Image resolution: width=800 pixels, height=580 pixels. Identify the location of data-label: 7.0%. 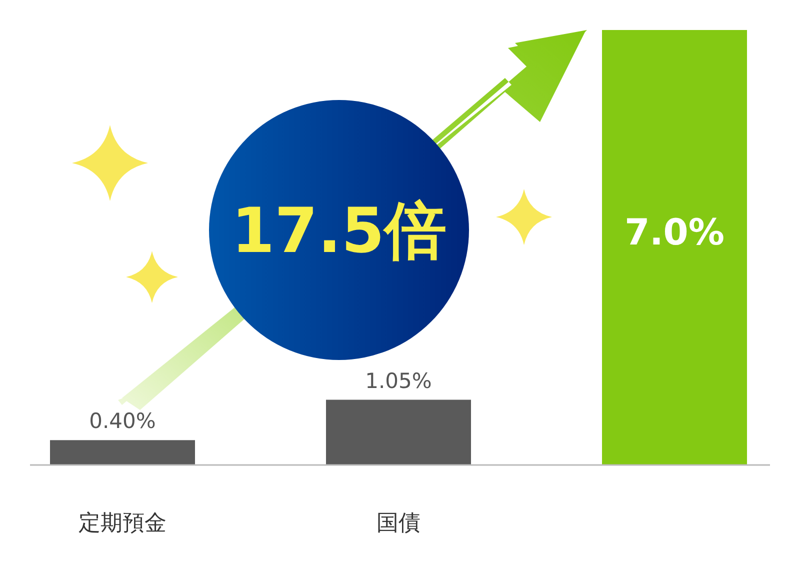
(674, 233).